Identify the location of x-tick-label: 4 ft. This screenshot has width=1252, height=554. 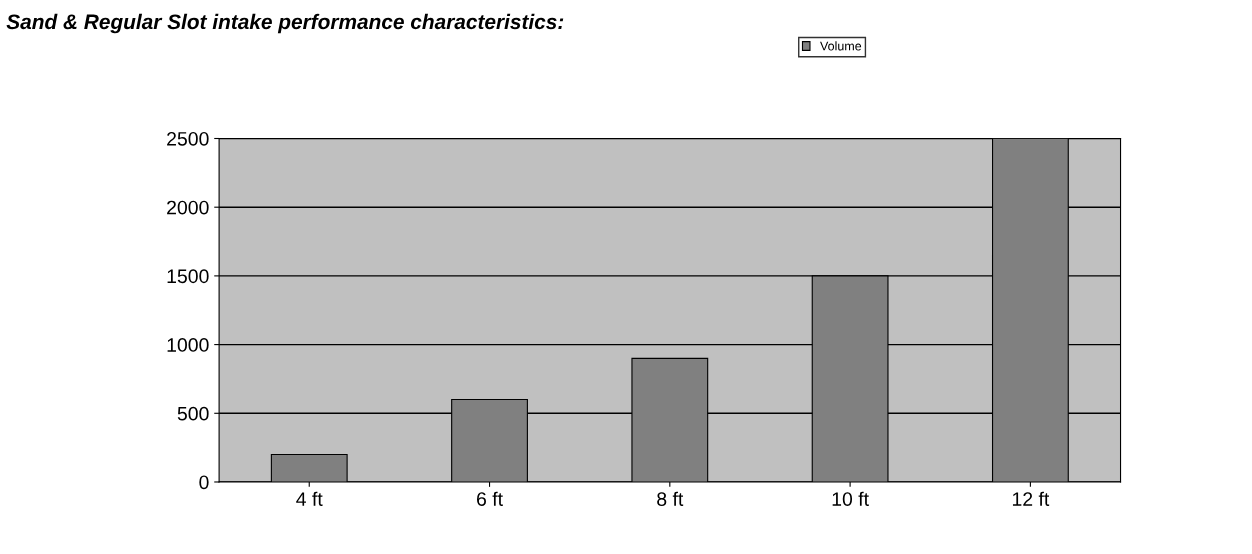
(309, 498).